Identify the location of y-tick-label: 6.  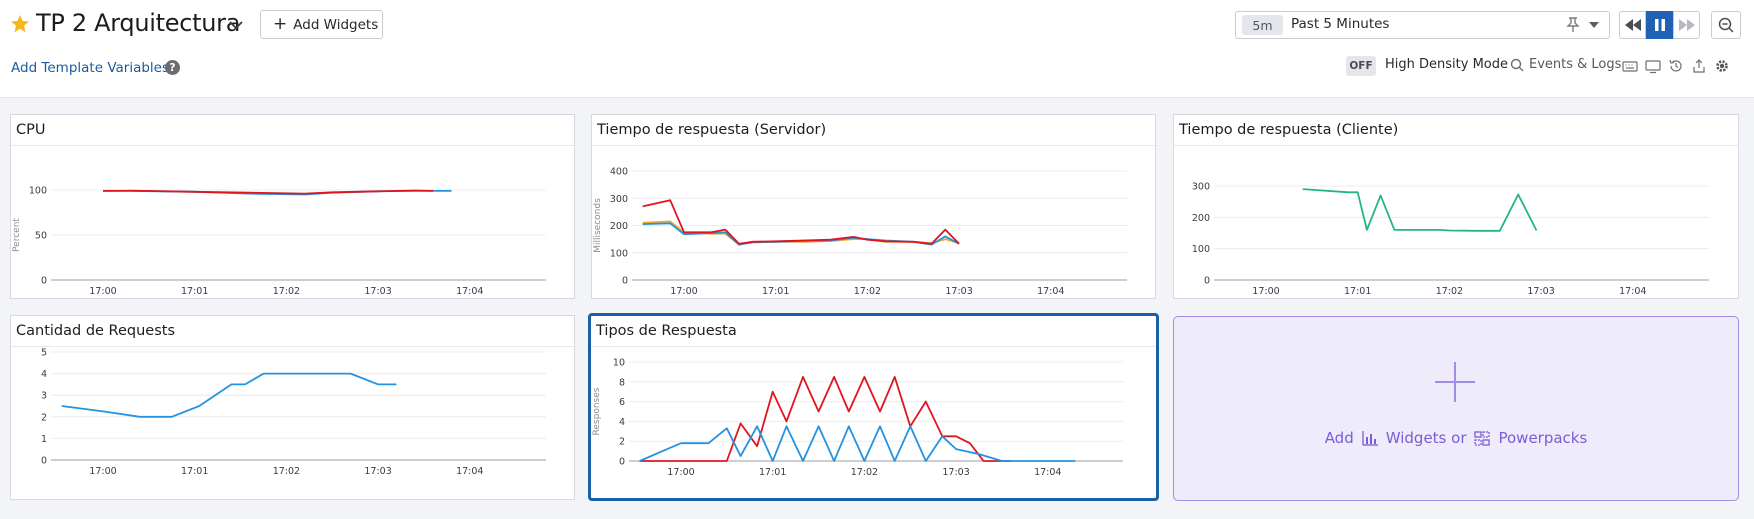
(622, 402).